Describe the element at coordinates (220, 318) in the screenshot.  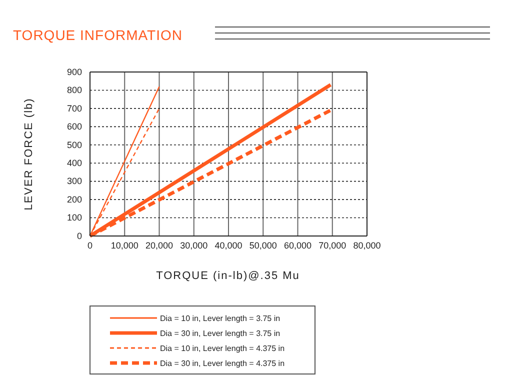
I see `legend-label: Dia = 10 in, Lever length = 3.75 in` at that location.